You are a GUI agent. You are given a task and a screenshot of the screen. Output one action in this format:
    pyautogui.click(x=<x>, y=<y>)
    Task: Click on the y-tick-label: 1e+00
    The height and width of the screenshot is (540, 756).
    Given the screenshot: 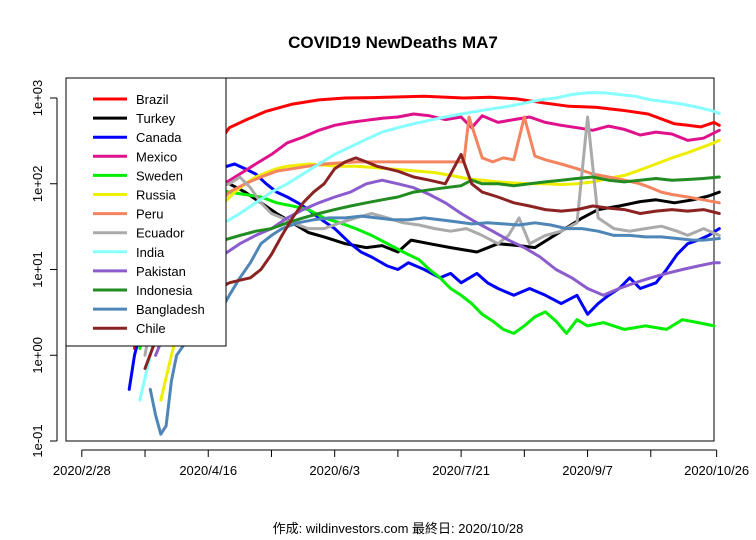 What is the action you would take?
    pyautogui.click(x=37, y=355)
    